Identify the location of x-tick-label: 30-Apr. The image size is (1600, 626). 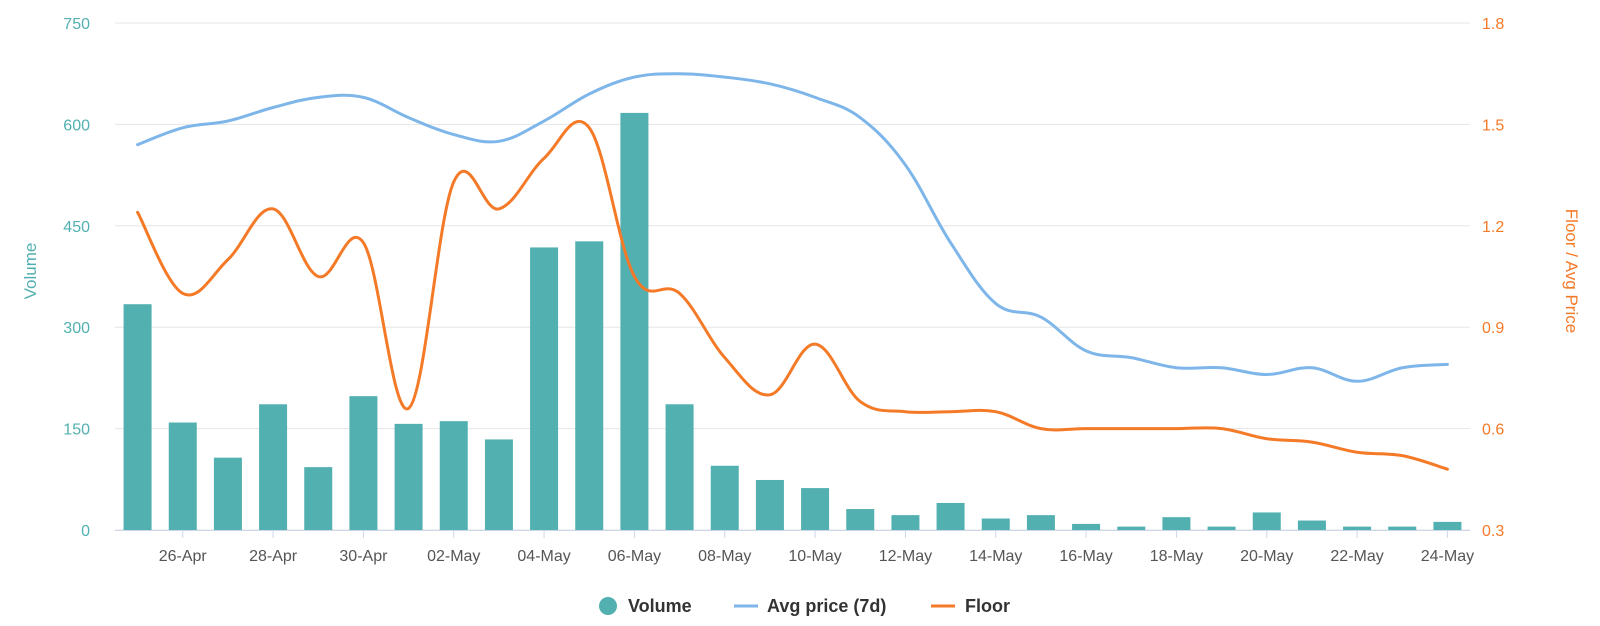
(363, 556).